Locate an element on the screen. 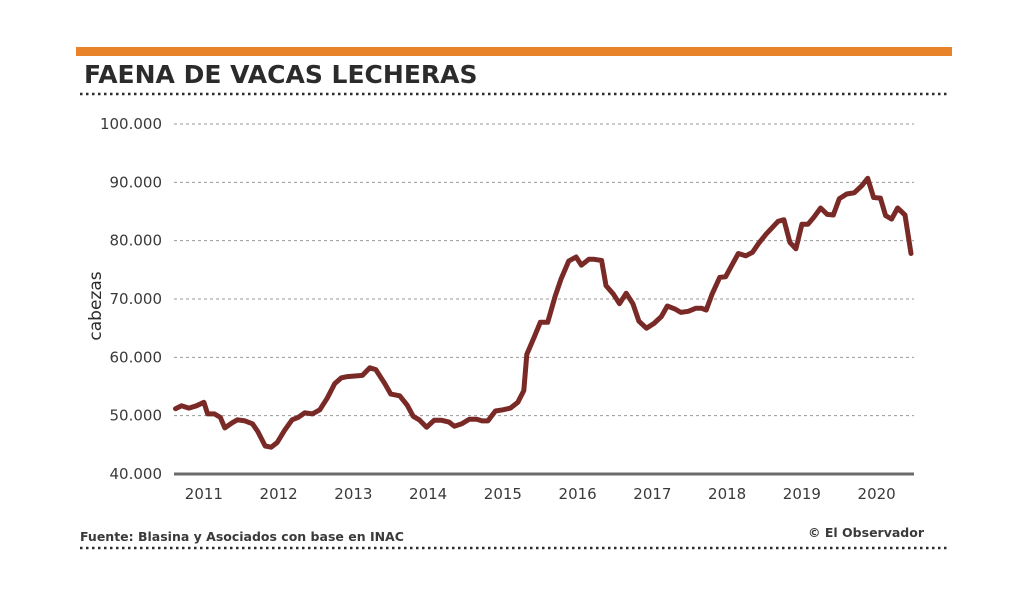 The width and height of the screenshot is (1024, 597). y-axis-label: cabezas is located at coordinates (96, 305).